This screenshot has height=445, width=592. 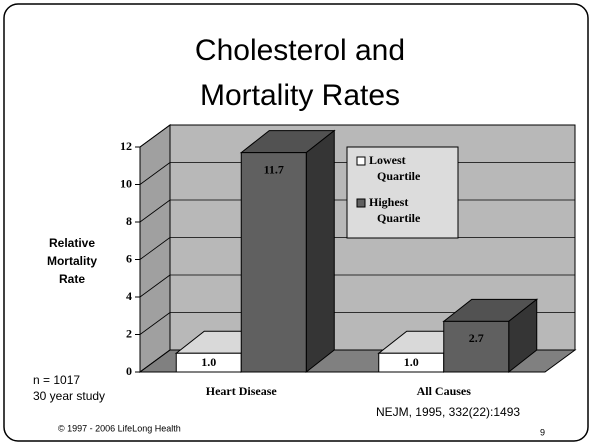 I want to click on title-line: Cholesterol and, so click(x=300, y=50).